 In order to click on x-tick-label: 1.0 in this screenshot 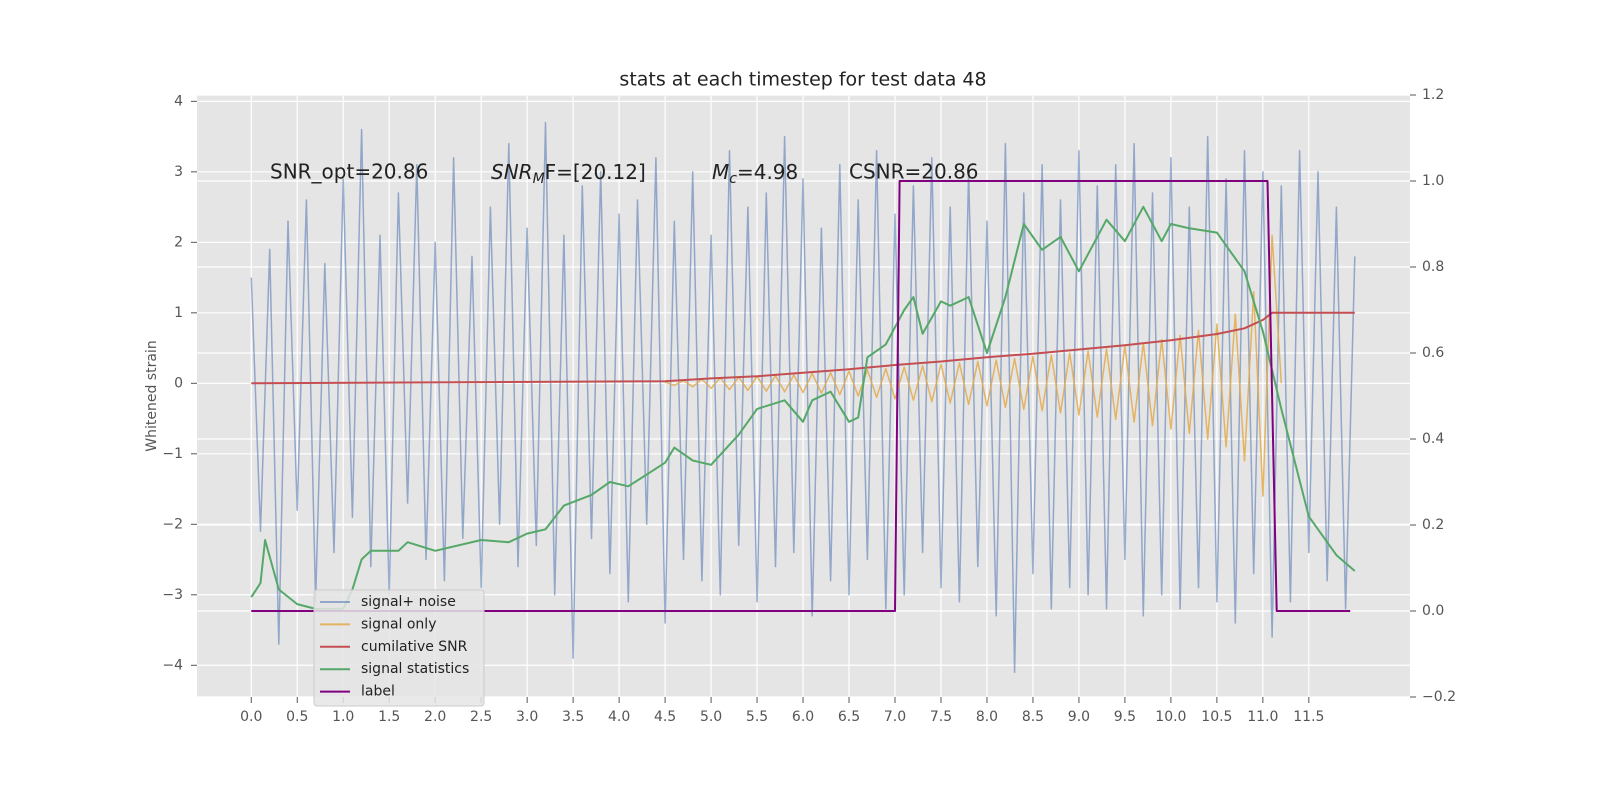, I will do `click(343, 717)`.